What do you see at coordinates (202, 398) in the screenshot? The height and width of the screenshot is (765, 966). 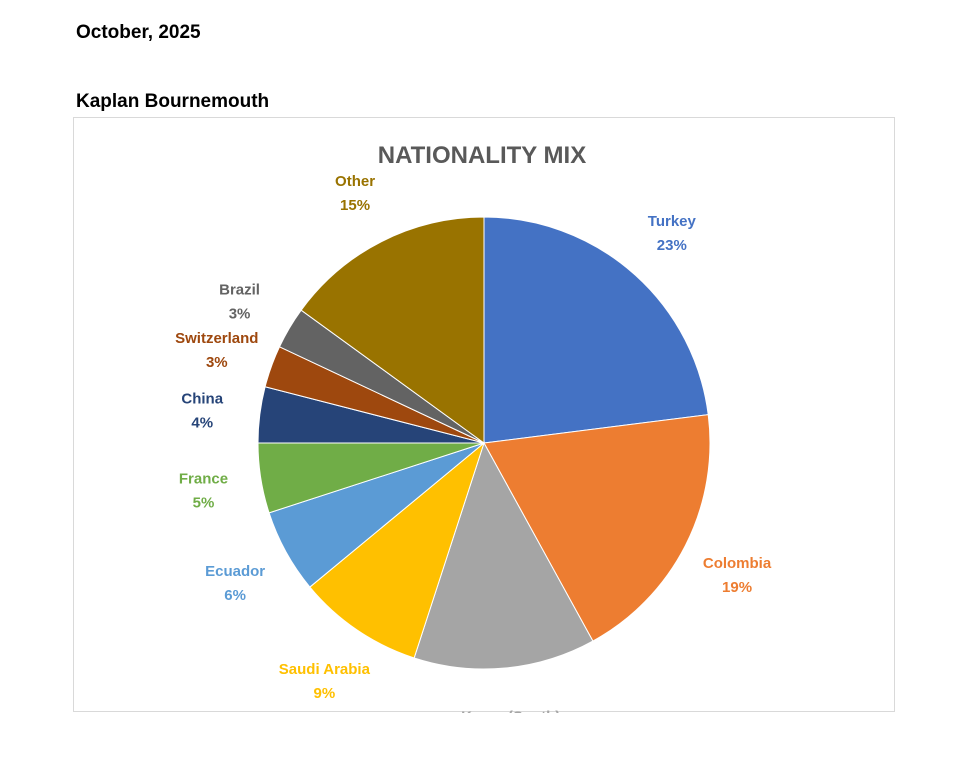 I see `pie-label-name-china: China` at bounding box center [202, 398].